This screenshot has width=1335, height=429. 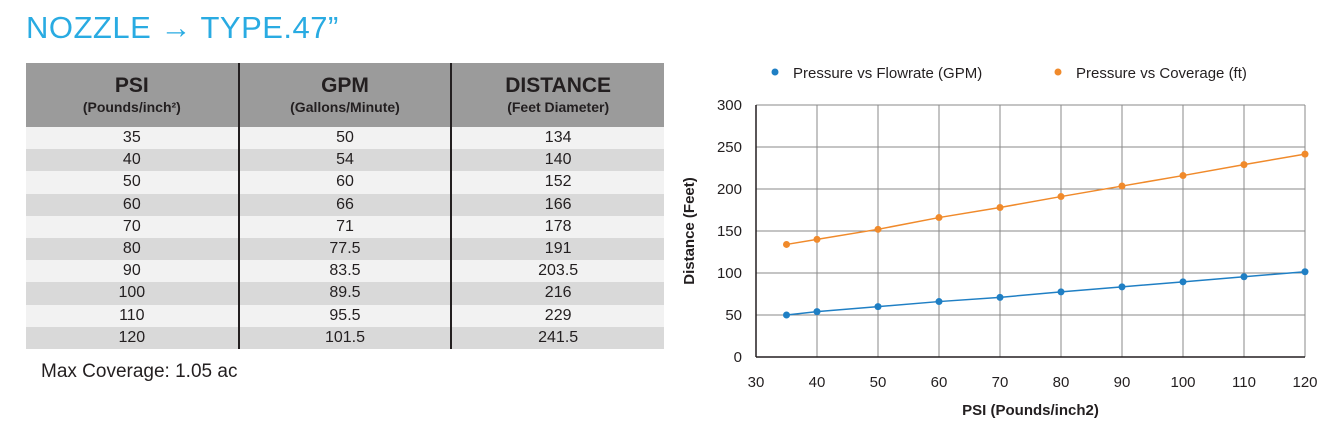 What do you see at coordinates (557, 337) in the screenshot?
I see `cell-distance: 241.5` at bounding box center [557, 337].